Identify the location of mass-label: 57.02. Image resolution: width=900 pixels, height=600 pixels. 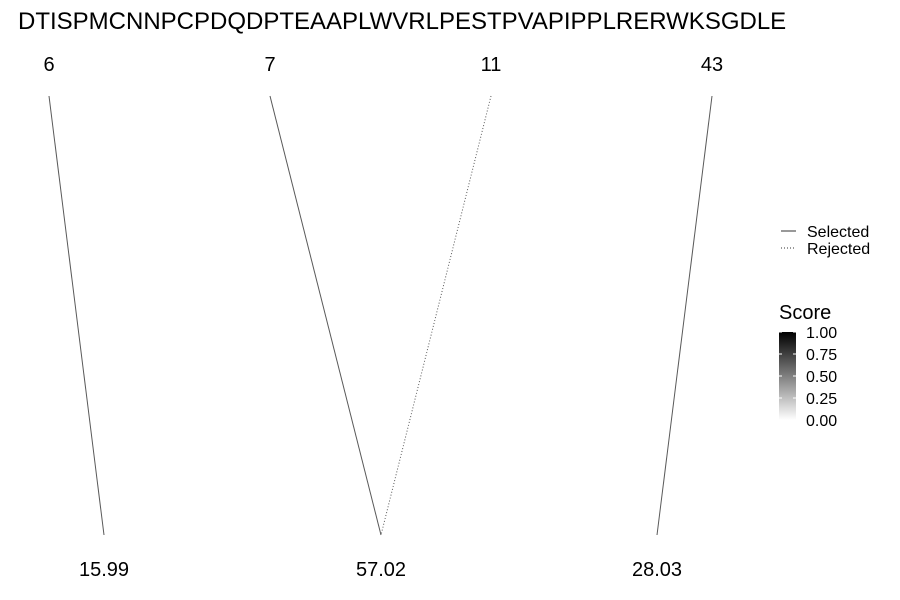
(381, 570).